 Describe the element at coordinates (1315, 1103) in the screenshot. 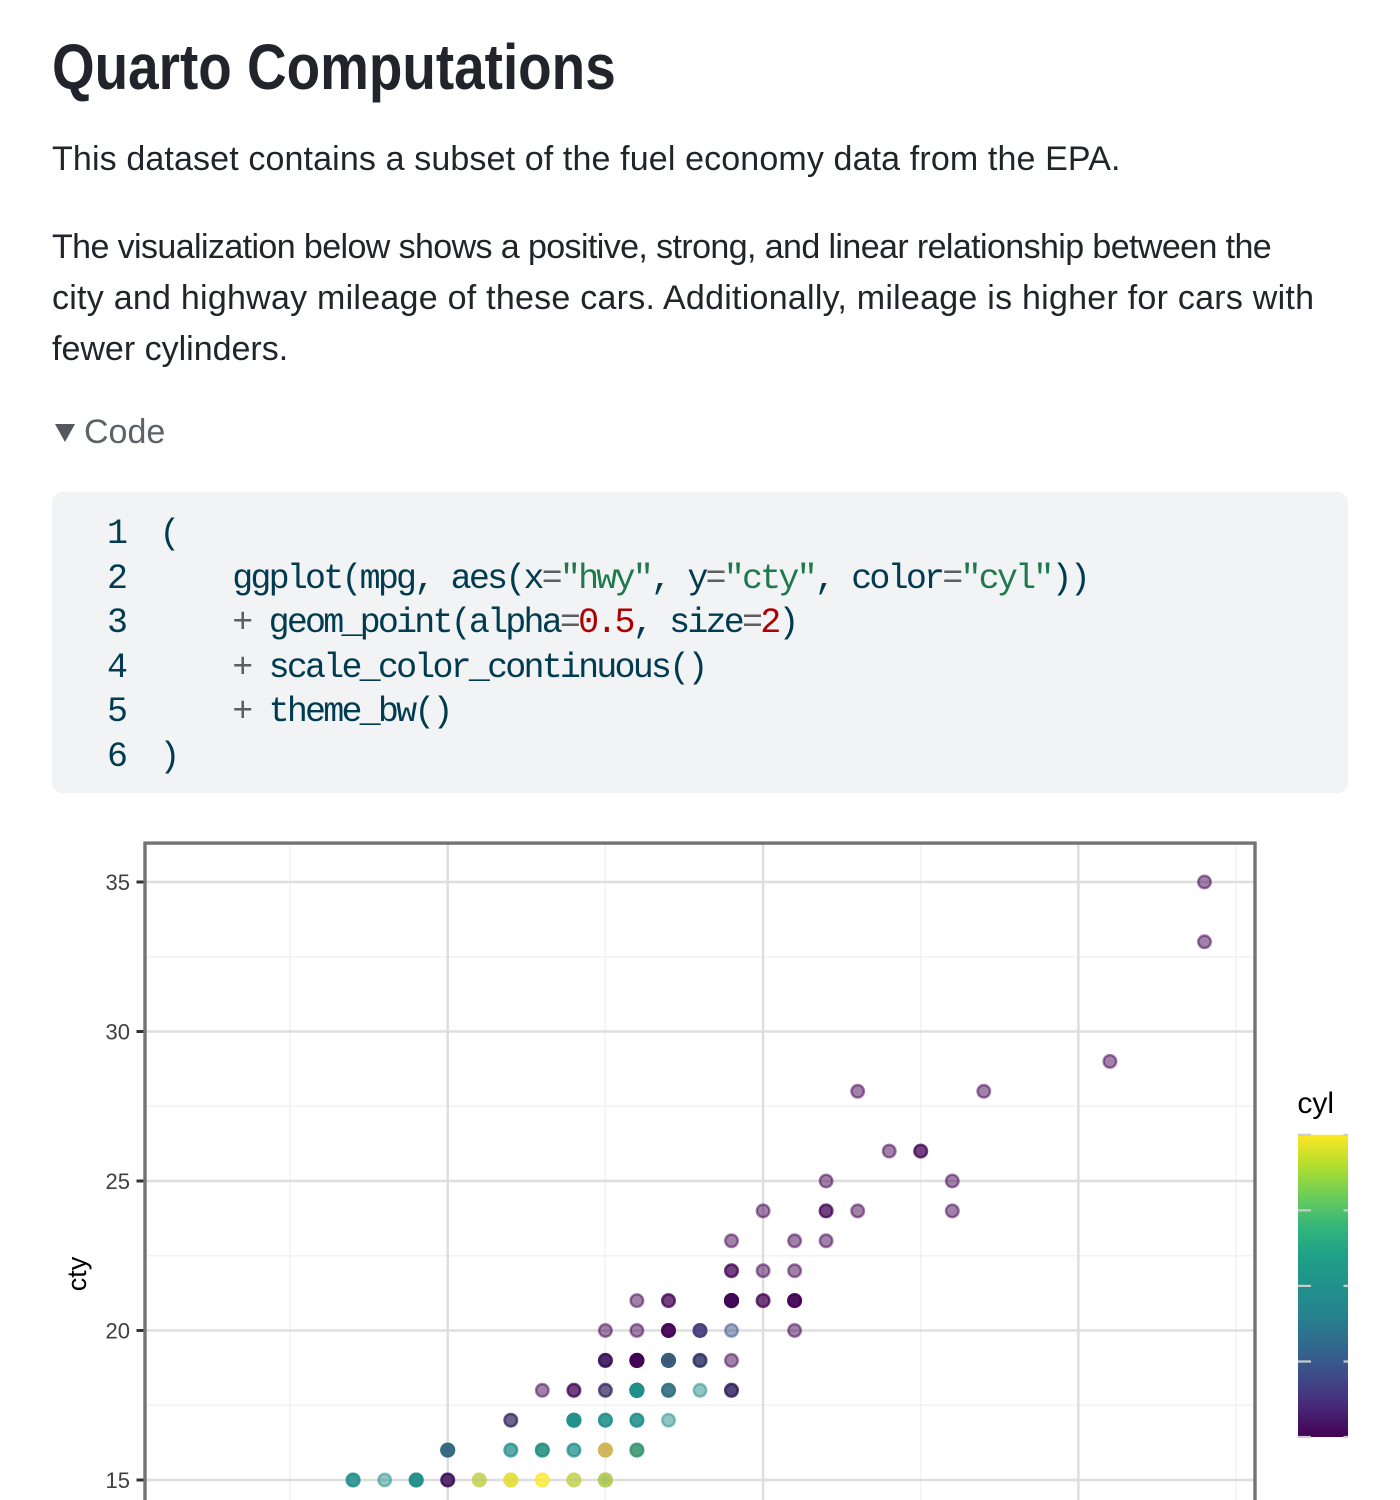

I see `svg-text: cyl` at that location.